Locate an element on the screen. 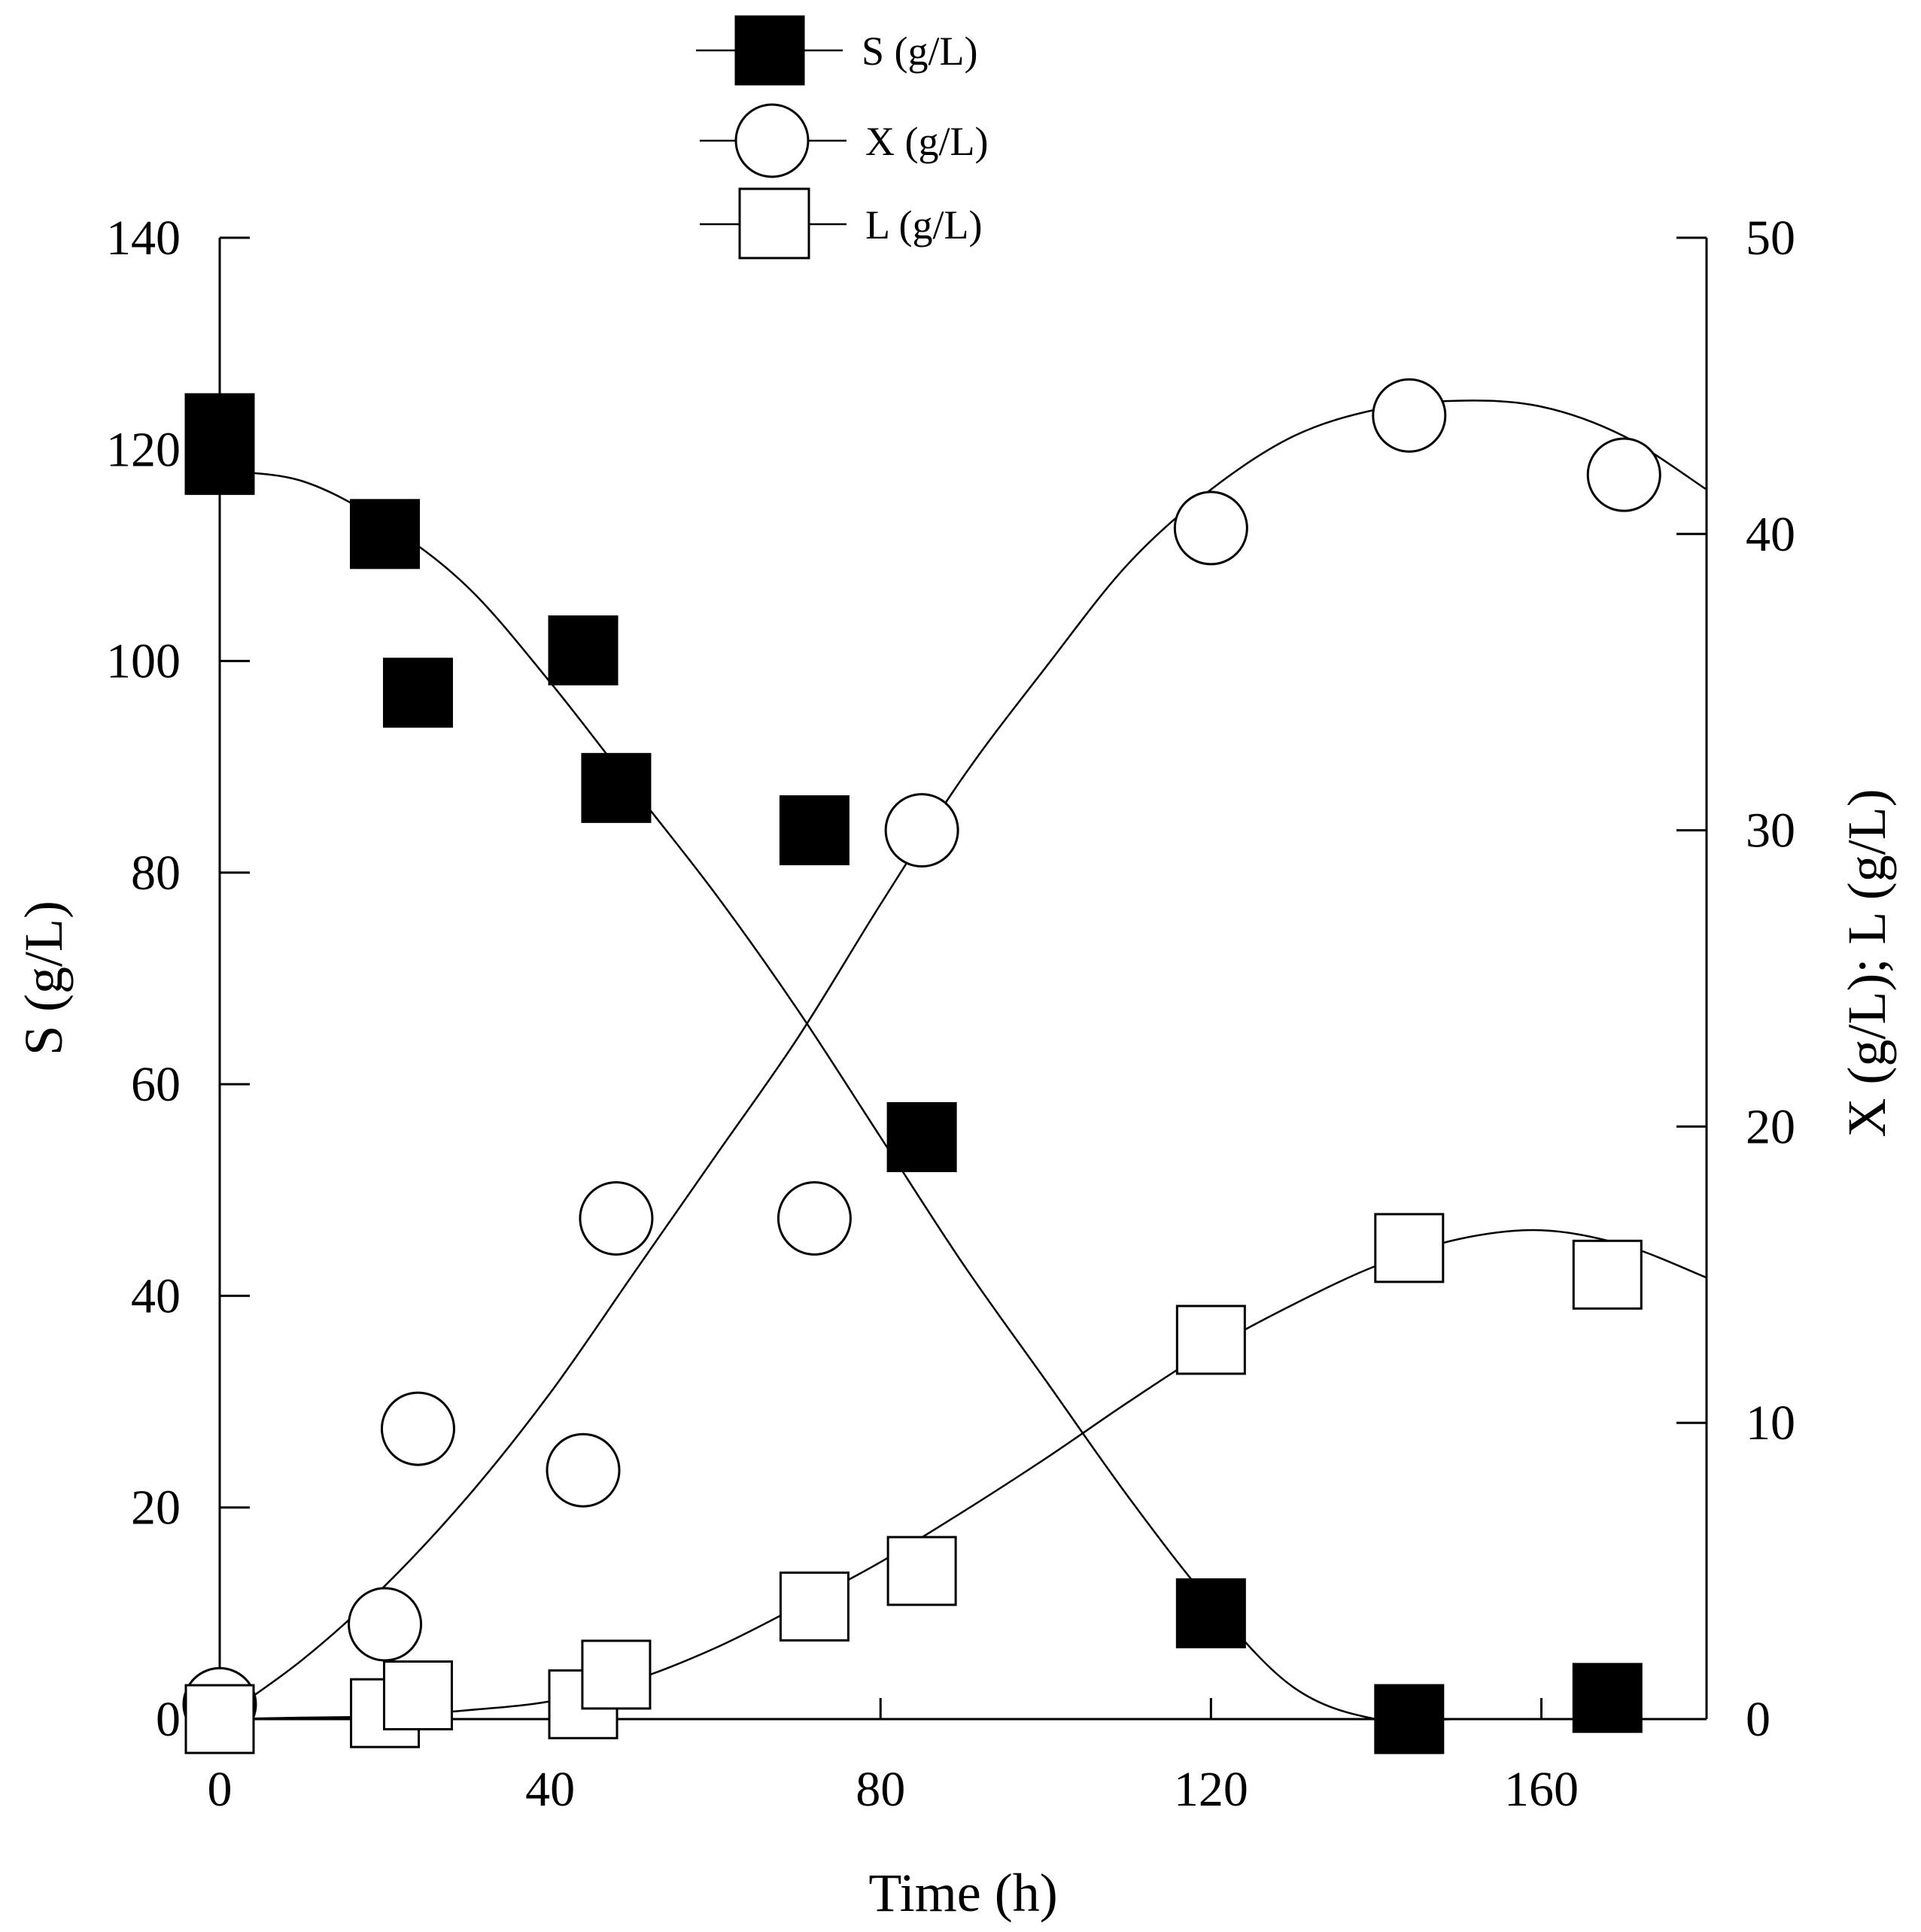 The height and width of the screenshot is (1932, 1921). left-y-tick-label-3: 60 is located at coordinates (156, 1084).